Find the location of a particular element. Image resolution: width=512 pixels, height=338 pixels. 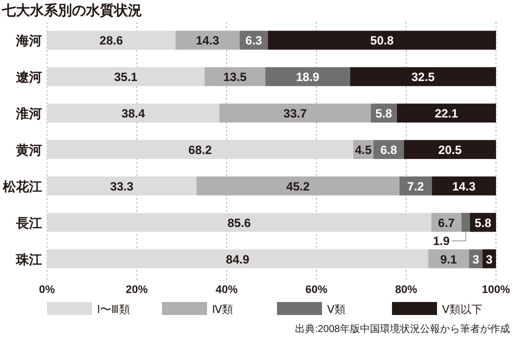

data-label: 20.5 is located at coordinates (450, 150).